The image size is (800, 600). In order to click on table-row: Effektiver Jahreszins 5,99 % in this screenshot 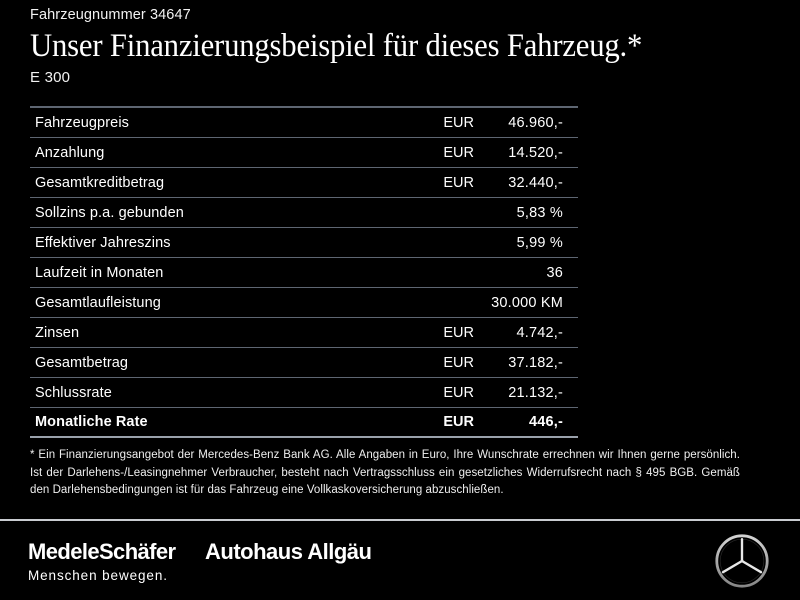, I will do `click(304, 243)`.